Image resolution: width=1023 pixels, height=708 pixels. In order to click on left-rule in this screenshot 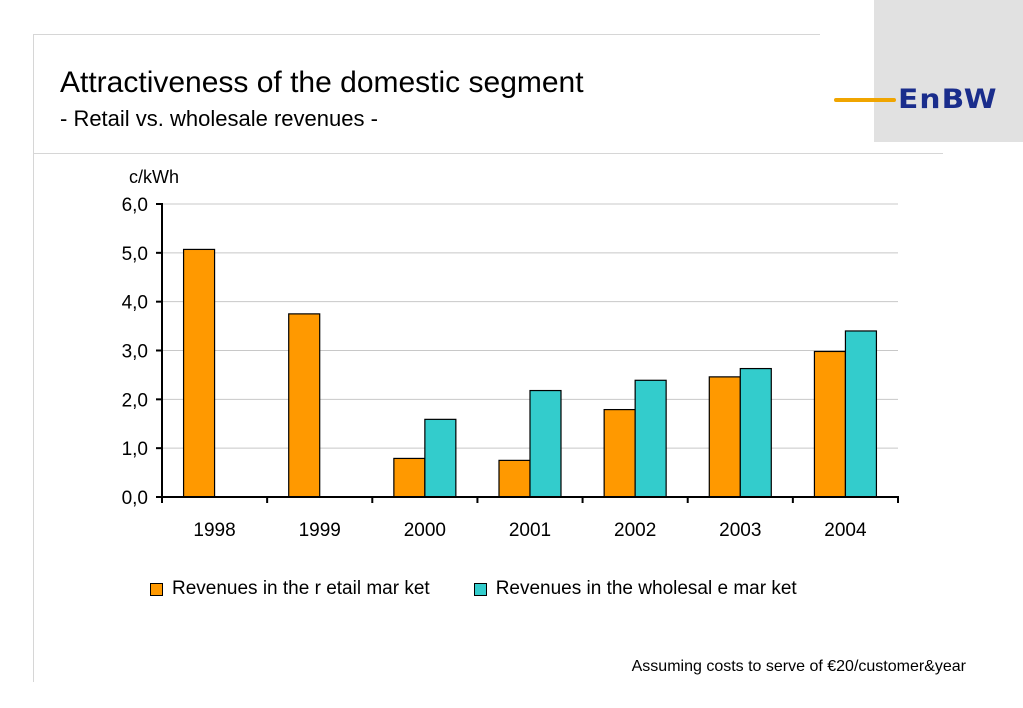, I will do `click(33, 358)`.